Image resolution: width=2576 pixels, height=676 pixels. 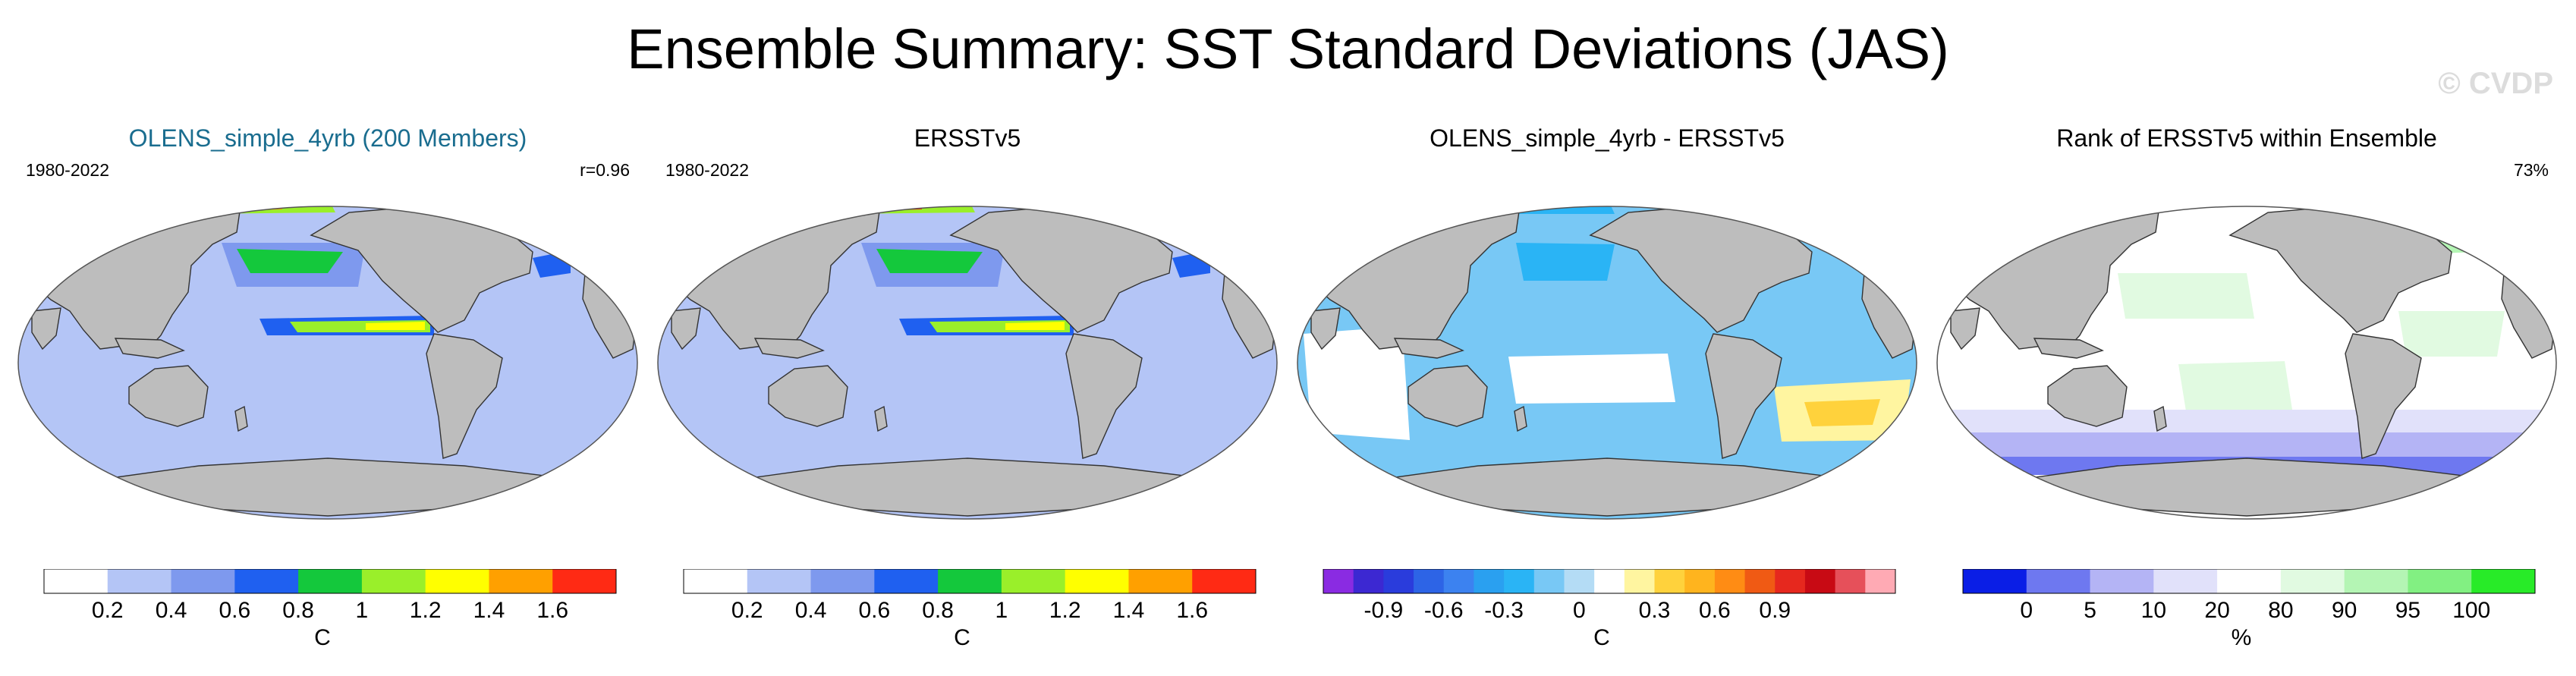 What do you see at coordinates (1842, 412) in the screenshot?
I see `region-south-atlantic-core` at bounding box center [1842, 412].